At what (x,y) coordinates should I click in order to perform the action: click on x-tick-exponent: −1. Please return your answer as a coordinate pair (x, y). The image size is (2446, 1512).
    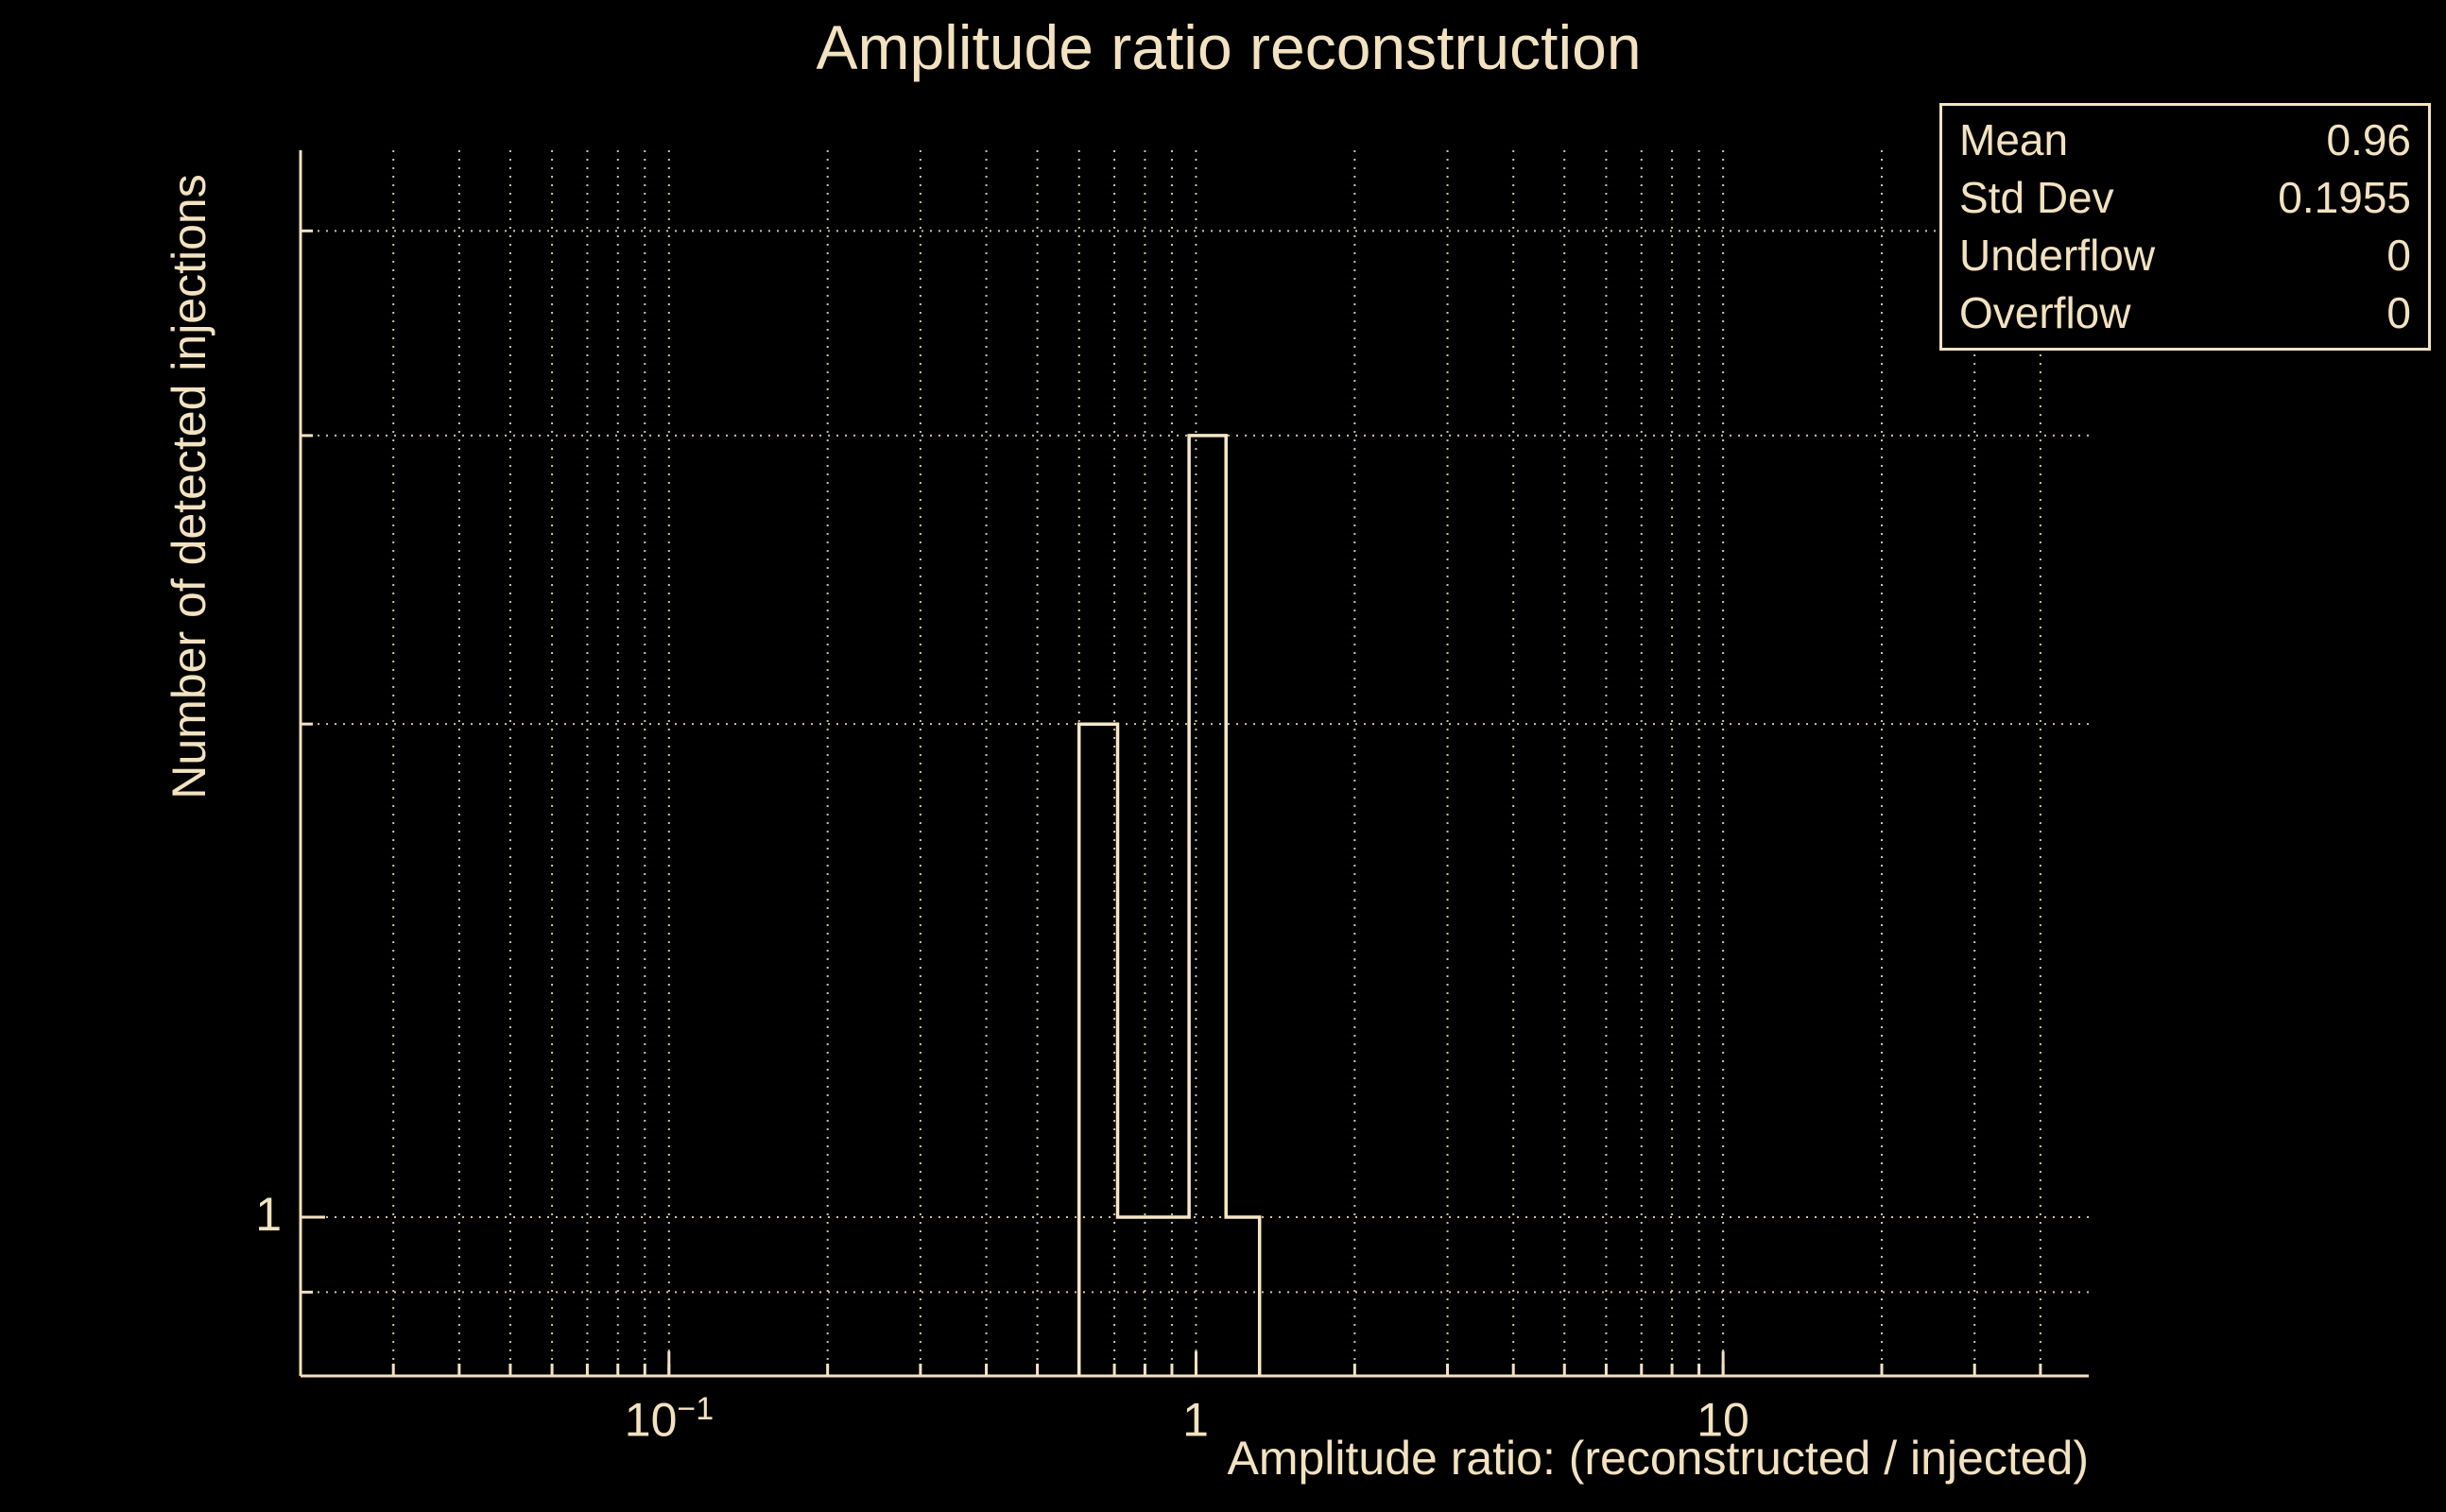
    Looking at the image, I should click on (696, 1409).